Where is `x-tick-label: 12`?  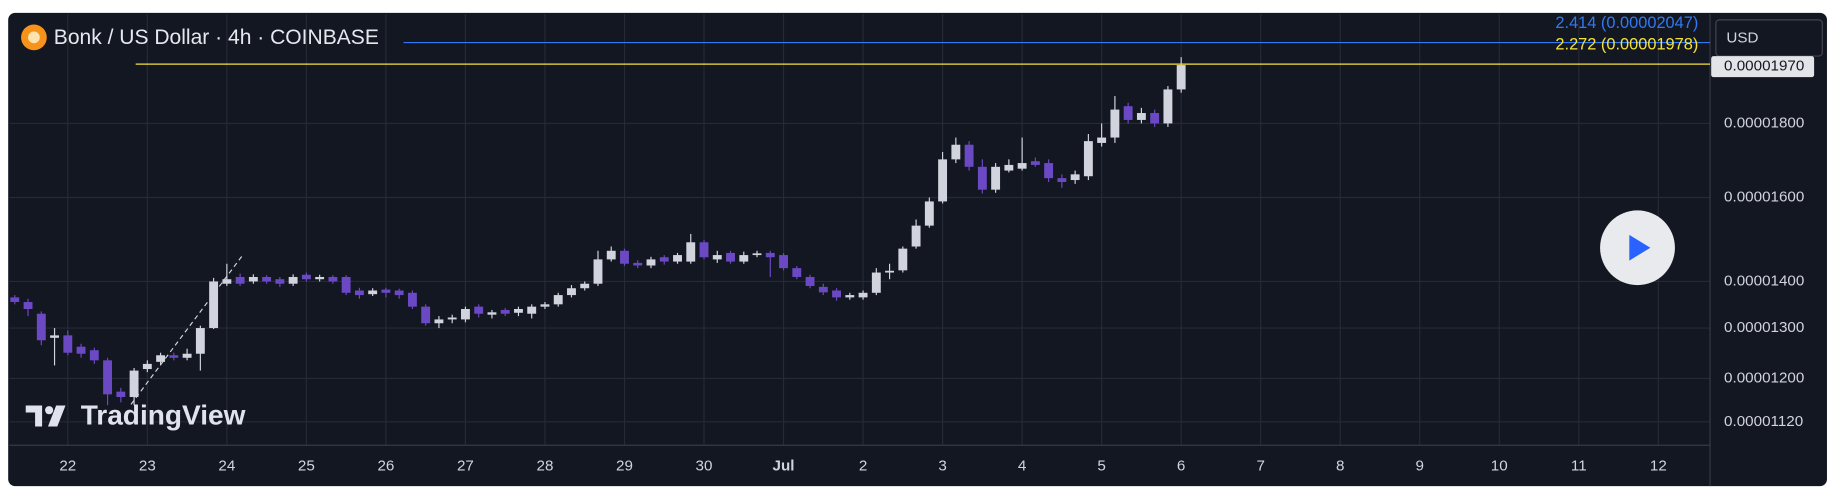 x-tick-label: 12 is located at coordinates (1658, 465).